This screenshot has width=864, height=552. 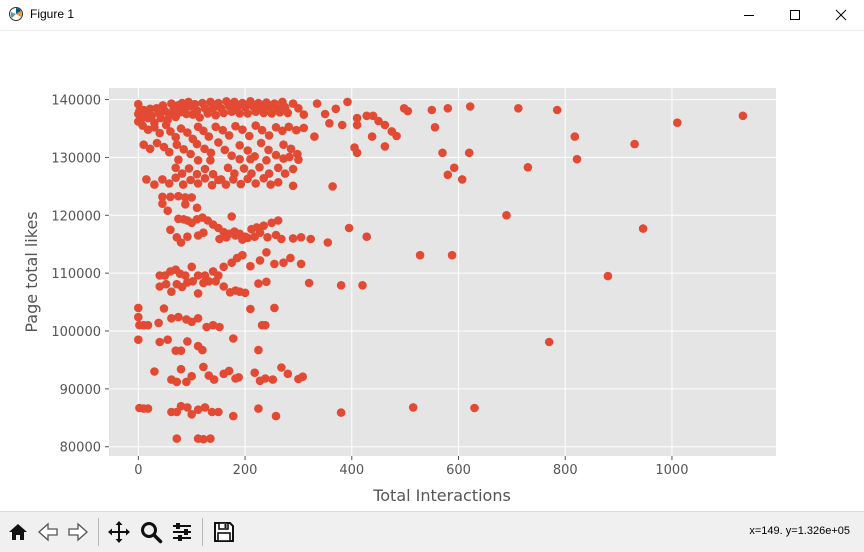 I want to click on y-tick-label: 120000, so click(x=76, y=216).